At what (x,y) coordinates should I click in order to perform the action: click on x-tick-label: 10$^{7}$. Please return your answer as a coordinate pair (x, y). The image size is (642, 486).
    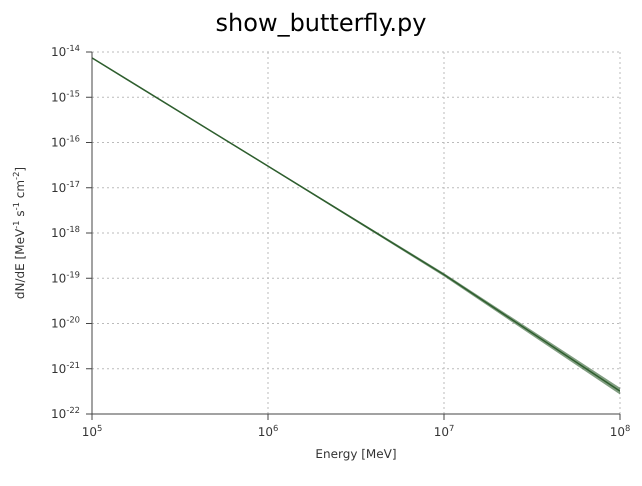
    Looking at the image, I should click on (444, 431).